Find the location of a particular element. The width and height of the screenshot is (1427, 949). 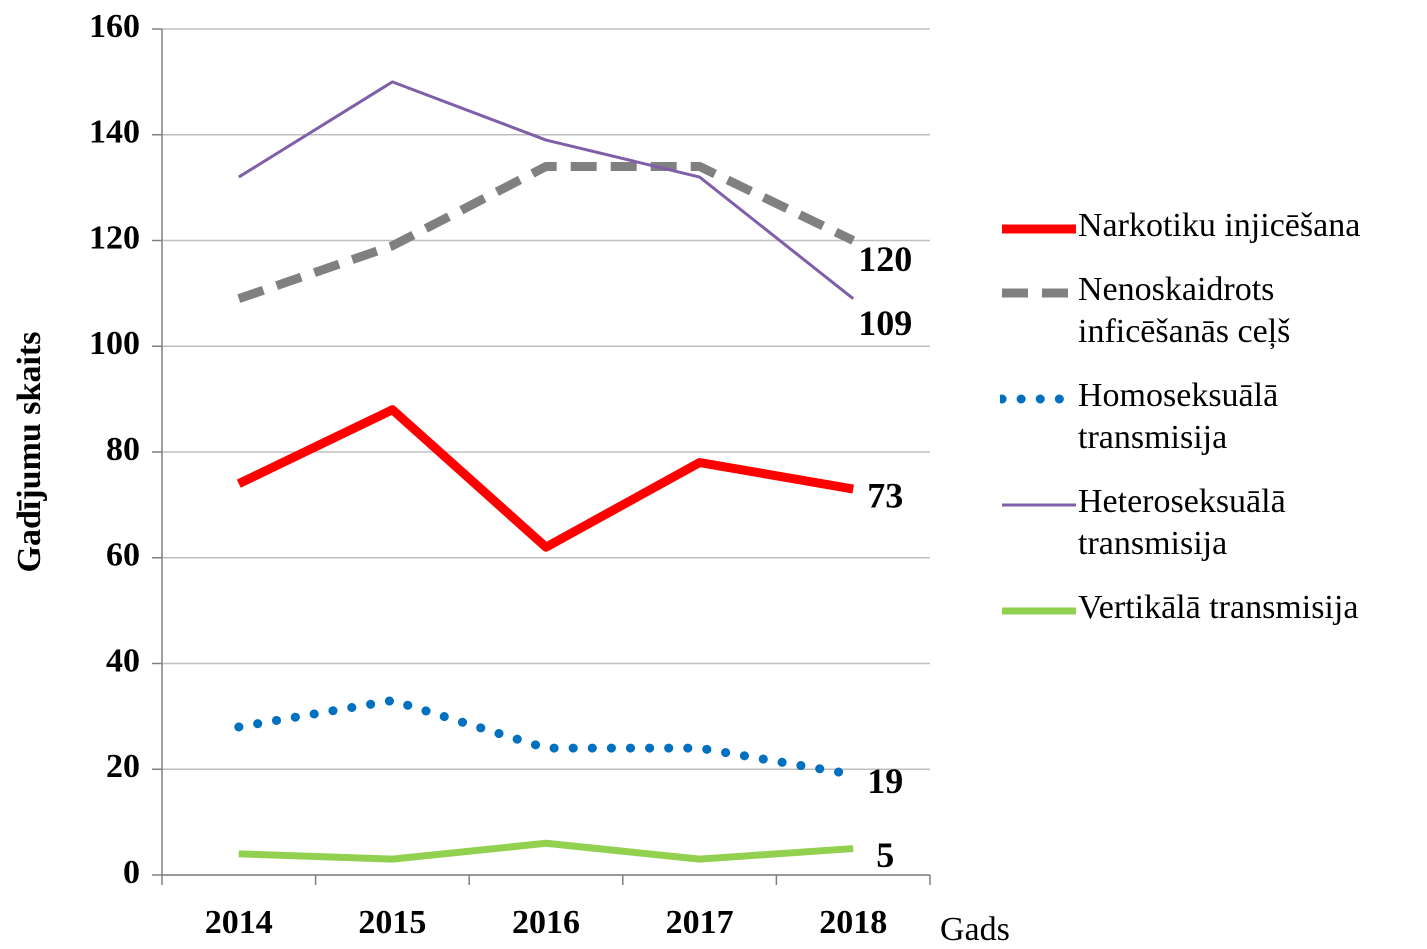

legend-item: Vertikālā transmisija is located at coordinates (1213, 608).